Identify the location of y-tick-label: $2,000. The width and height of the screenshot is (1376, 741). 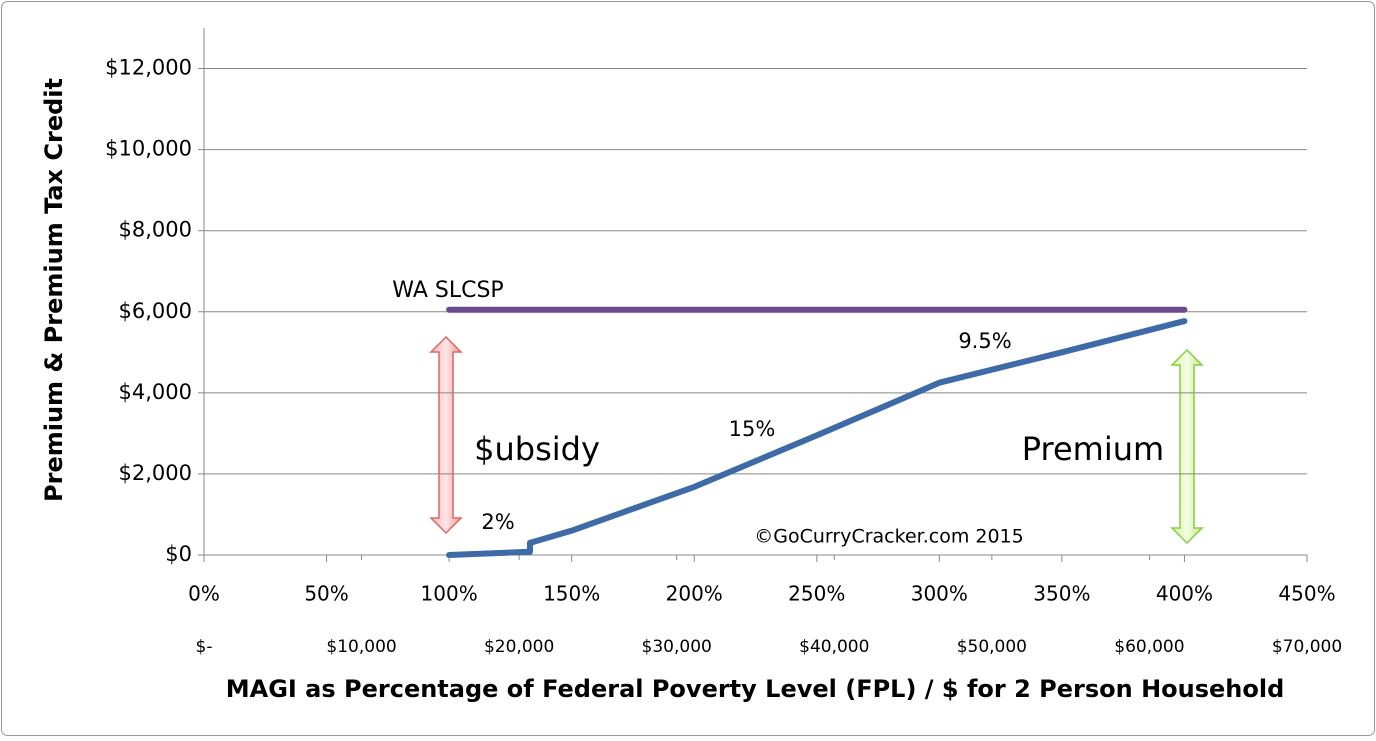
(155, 473).